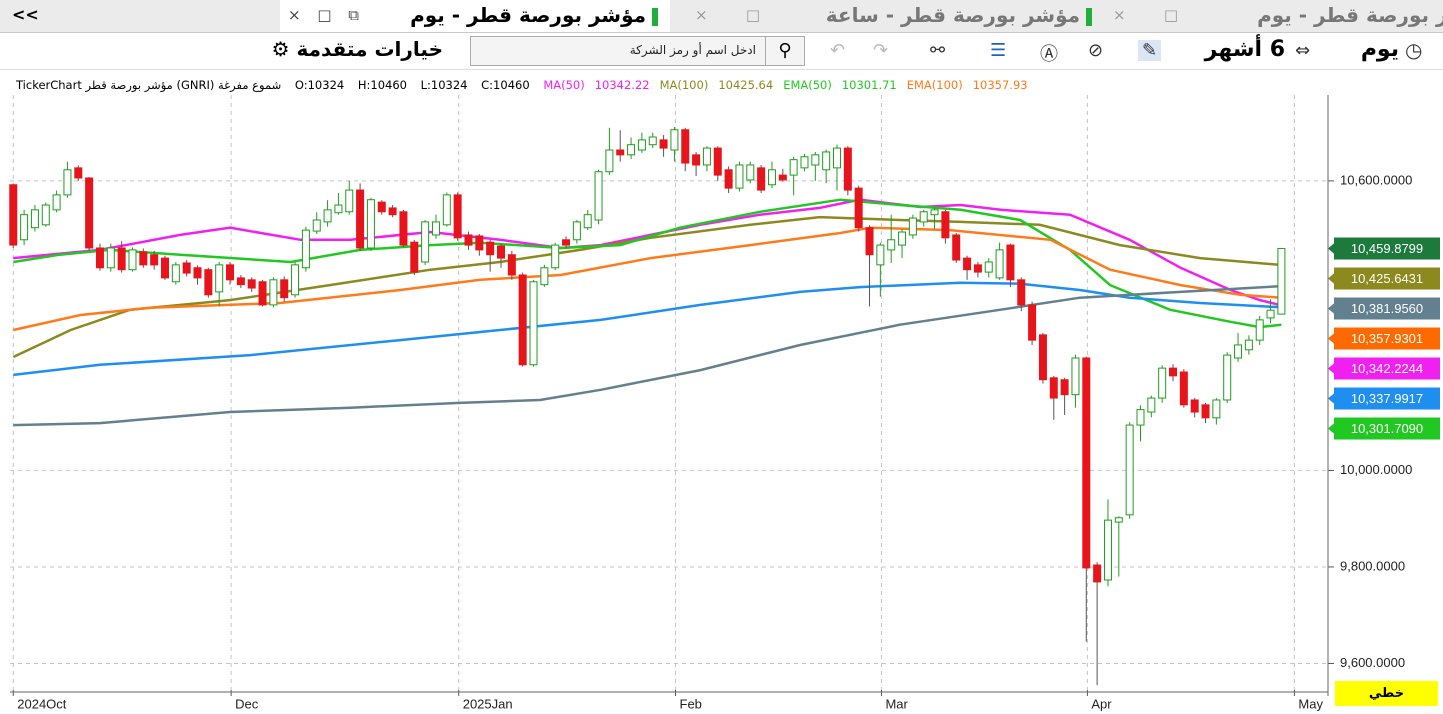 The image size is (1443, 714). I want to click on range-icon: ⇔, so click(1303, 50).